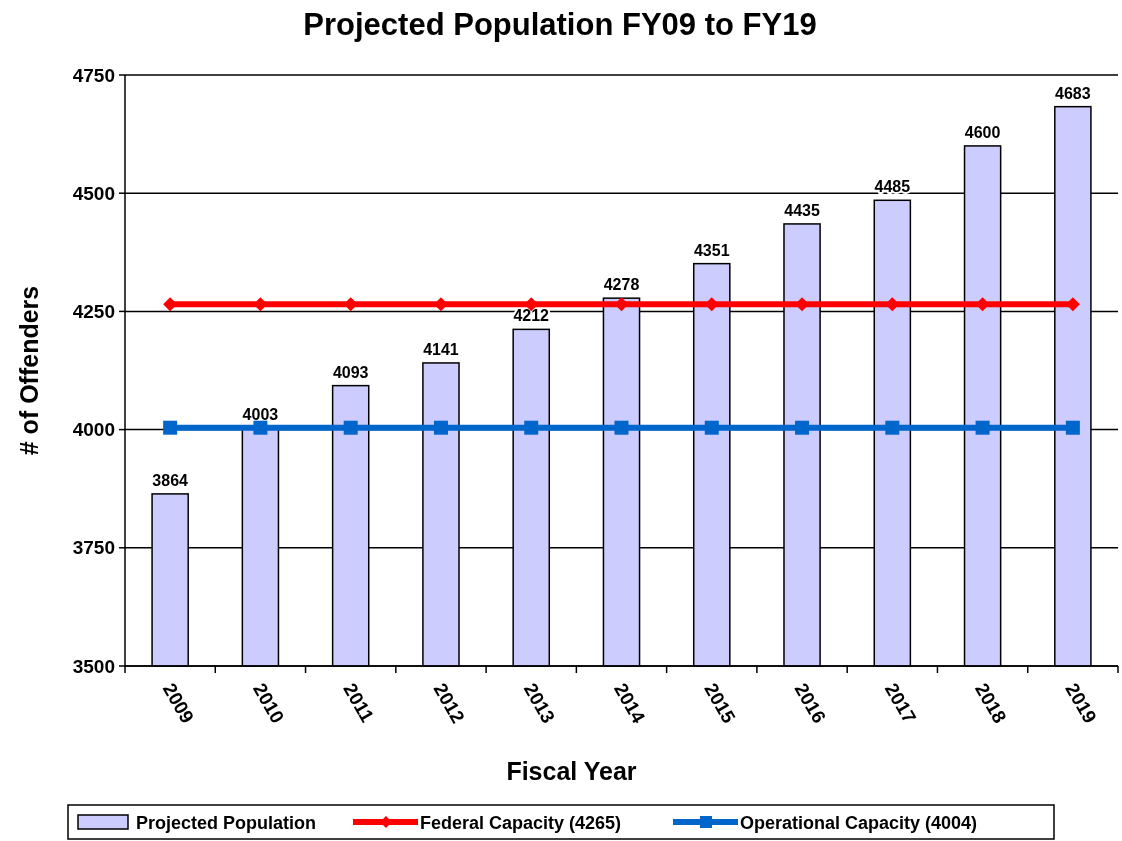 The image size is (1122, 841). Describe the element at coordinates (521, 823) in the screenshot. I see `legend-label: Federal Capacity (4265)` at that location.